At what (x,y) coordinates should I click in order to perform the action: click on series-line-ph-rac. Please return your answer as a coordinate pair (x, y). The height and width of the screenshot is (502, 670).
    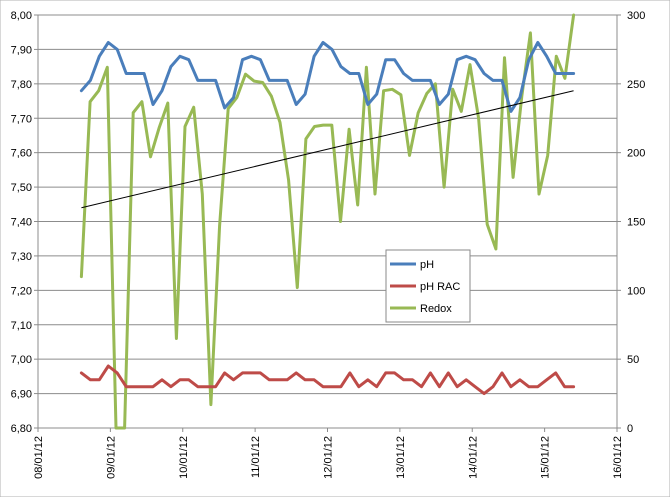
    Looking at the image, I should click on (327, 380).